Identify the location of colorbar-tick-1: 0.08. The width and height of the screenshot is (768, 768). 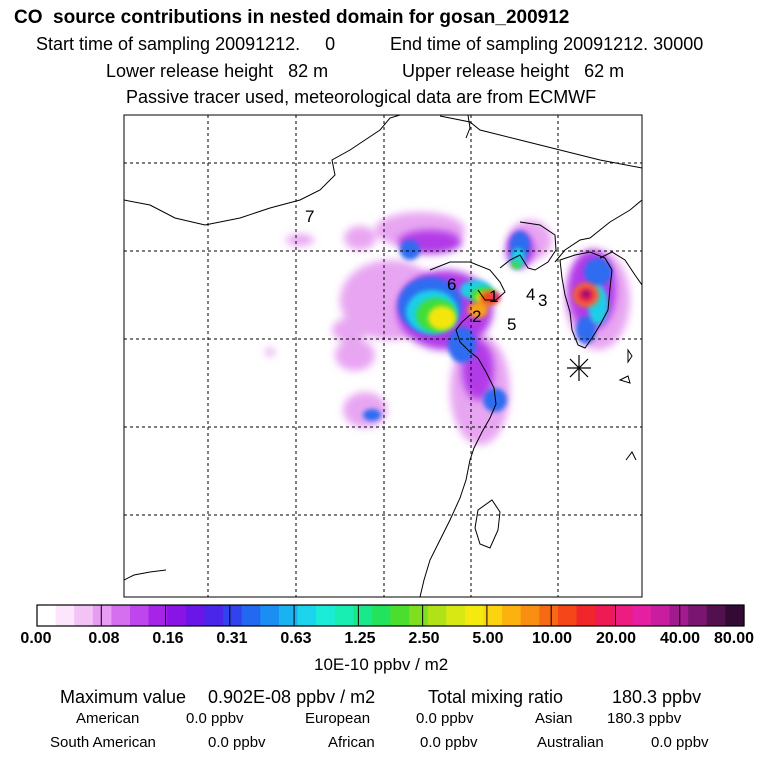
(104, 638).